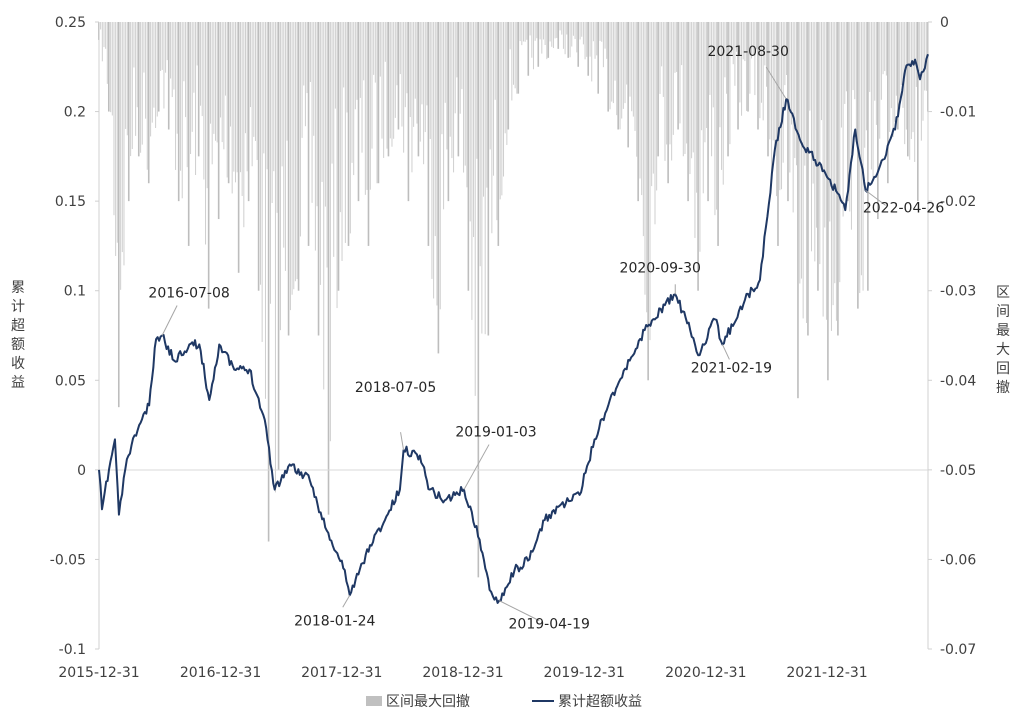 The image size is (1023, 721). Describe the element at coordinates (903, 208) in the screenshot. I see `annotation-label: 2022-04-26` at that location.